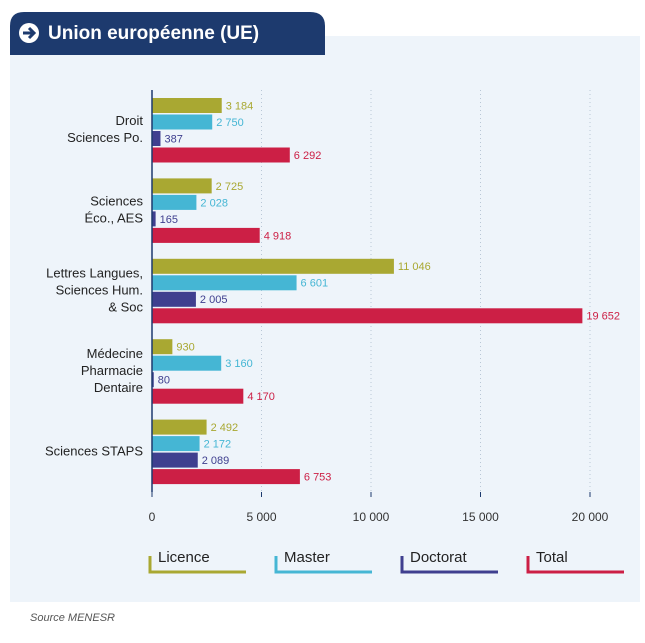 This screenshot has height=643, width=645. Describe the element at coordinates (173, 139) in the screenshot. I see `value-label: 387` at that location.